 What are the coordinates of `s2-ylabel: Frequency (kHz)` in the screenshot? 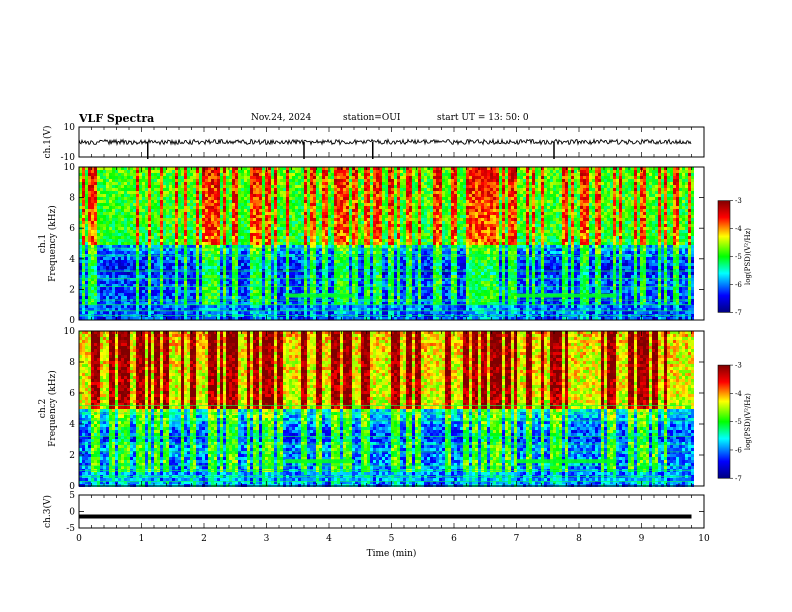 It's located at (52, 408).